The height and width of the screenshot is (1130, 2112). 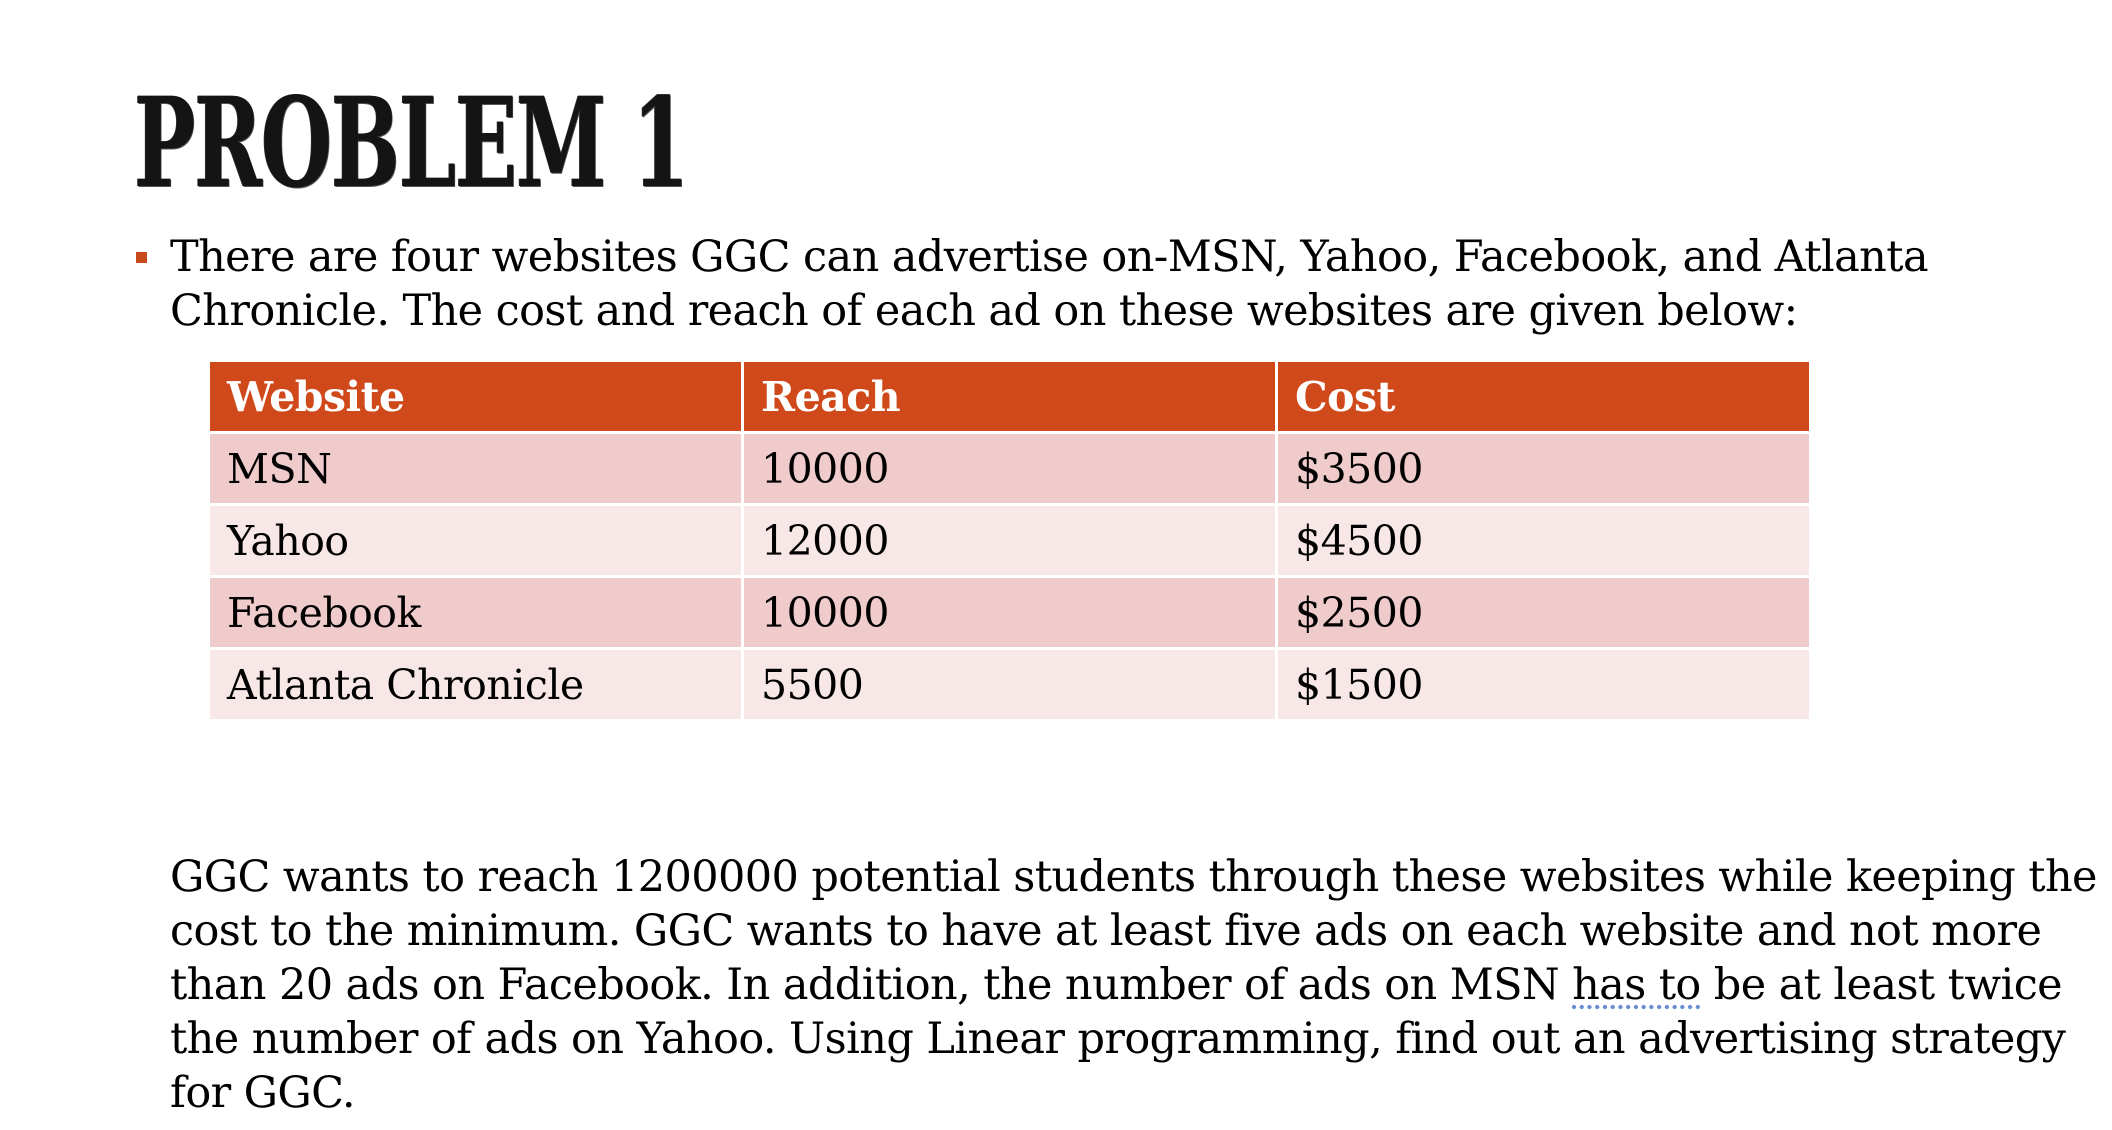 What do you see at coordinates (475, 468) in the screenshot?
I see `cell-website: MSN` at bounding box center [475, 468].